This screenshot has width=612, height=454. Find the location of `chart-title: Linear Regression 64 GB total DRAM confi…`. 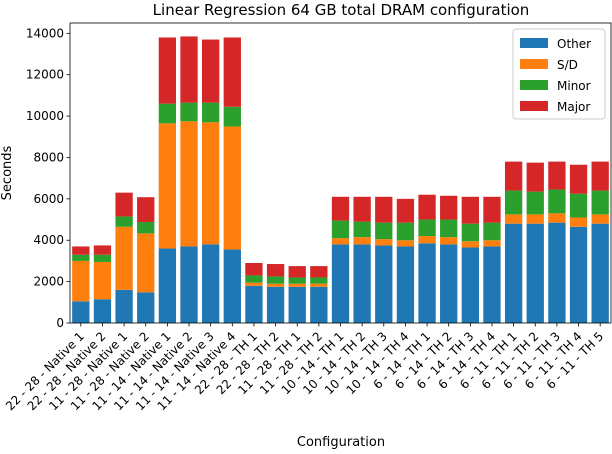

chart-title: Linear Regression 64 GB total DRAM confi… is located at coordinates (341, 10).